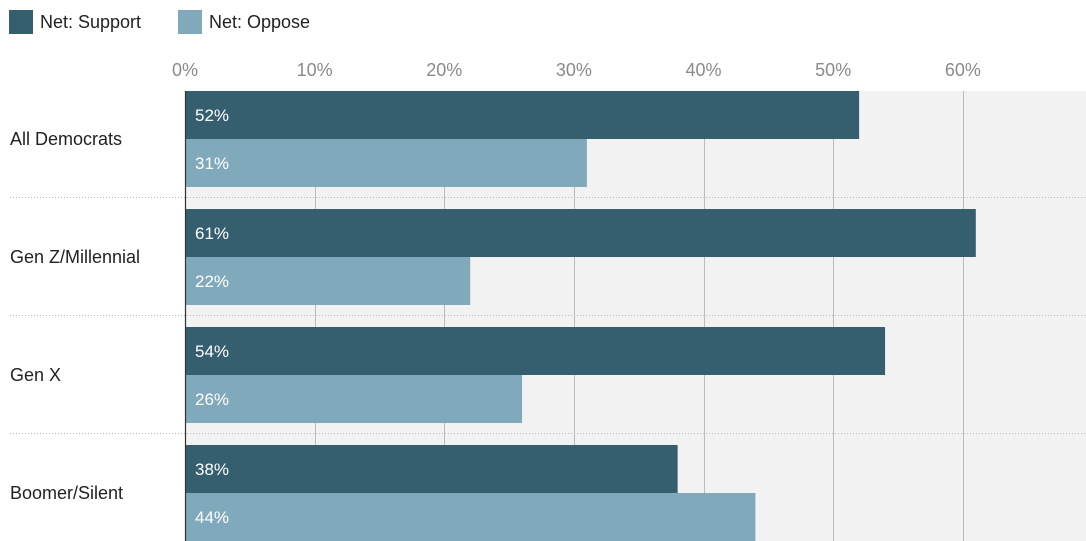 The image size is (1086, 541). Describe the element at coordinates (212, 399) in the screenshot. I see `data-label: 26%` at that location.